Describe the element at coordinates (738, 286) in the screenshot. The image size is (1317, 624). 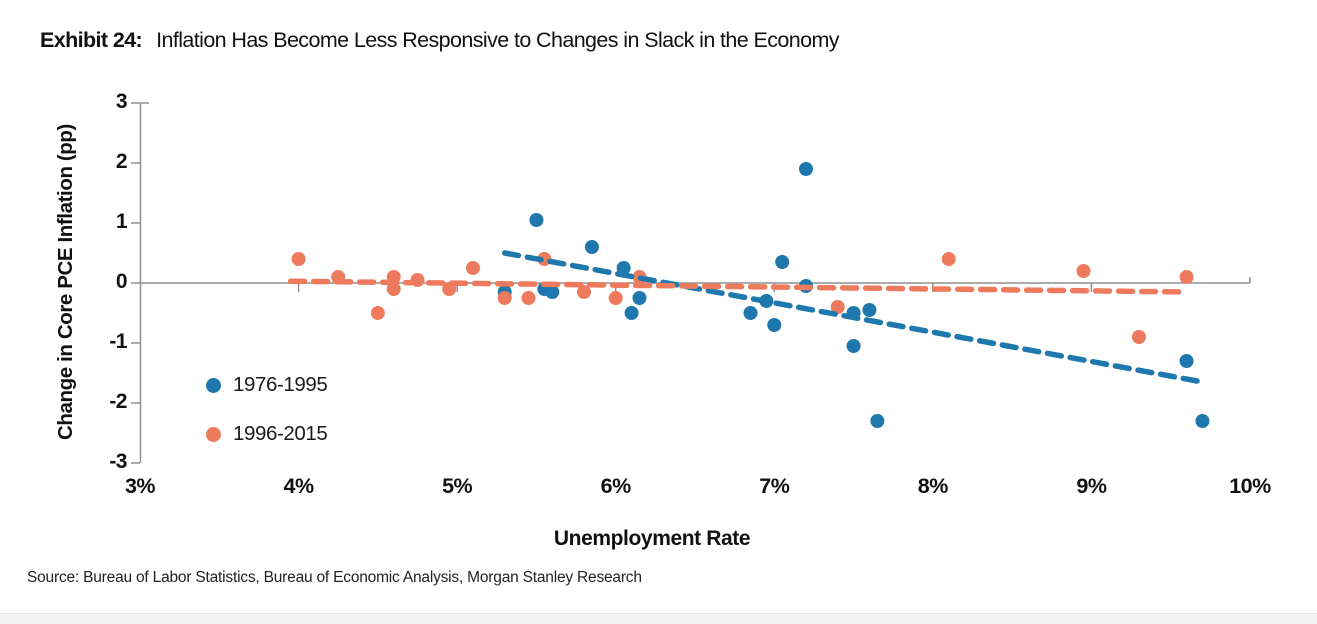
I see `trendline-1996-2015` at that location.